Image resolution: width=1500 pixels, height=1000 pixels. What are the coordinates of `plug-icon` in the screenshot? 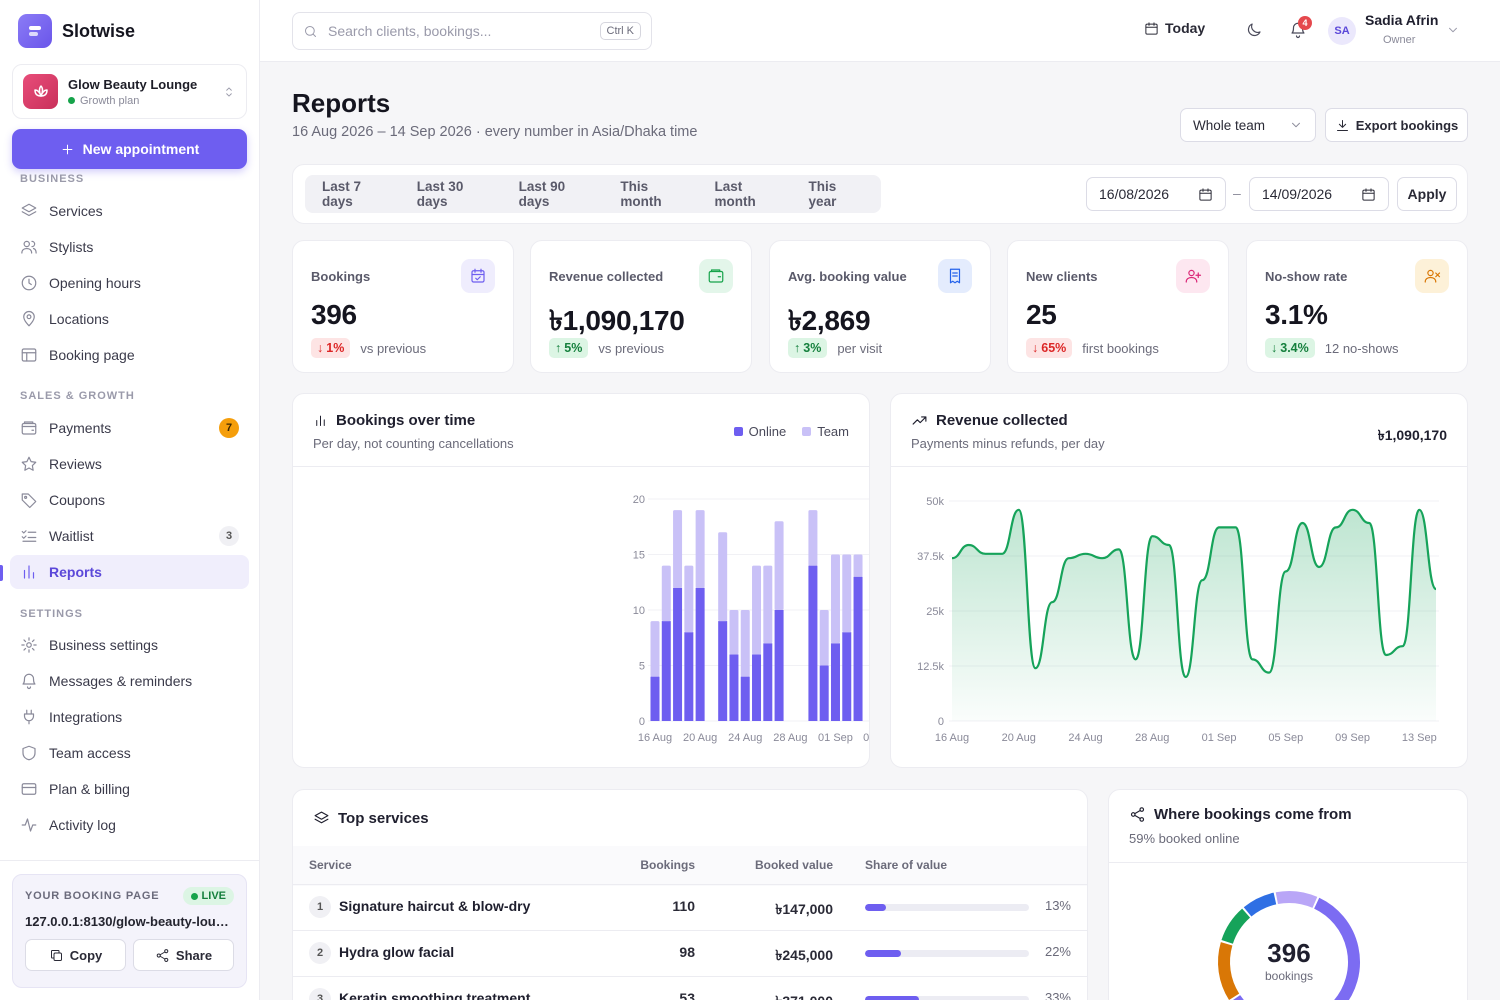 It's located at (29, 717).